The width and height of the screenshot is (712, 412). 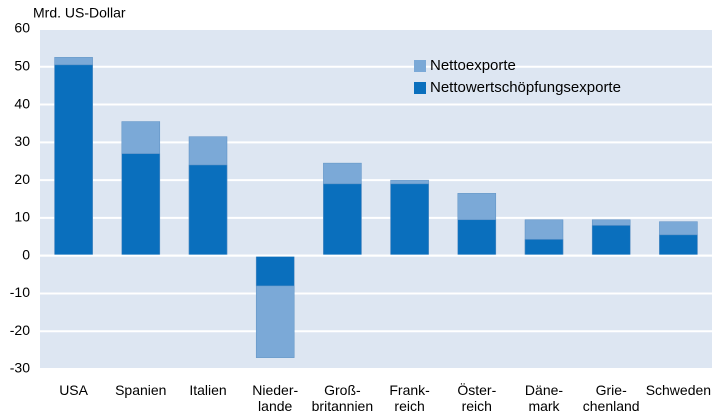 What do you see at coordinates (22, 179) in the screenshot?
I see `y-tick-label: 20` at bounding box center [22, 179].